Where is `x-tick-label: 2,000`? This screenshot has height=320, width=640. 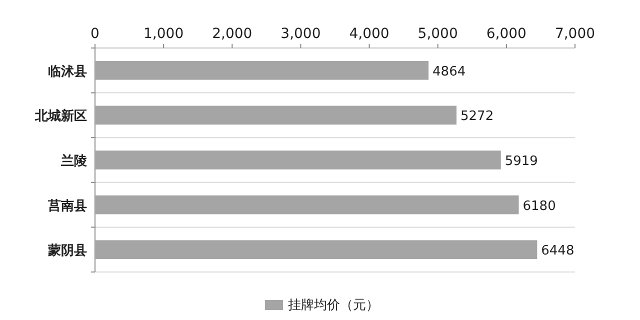 x-tick-label: 2,000 is located at coordinates (232, 34).